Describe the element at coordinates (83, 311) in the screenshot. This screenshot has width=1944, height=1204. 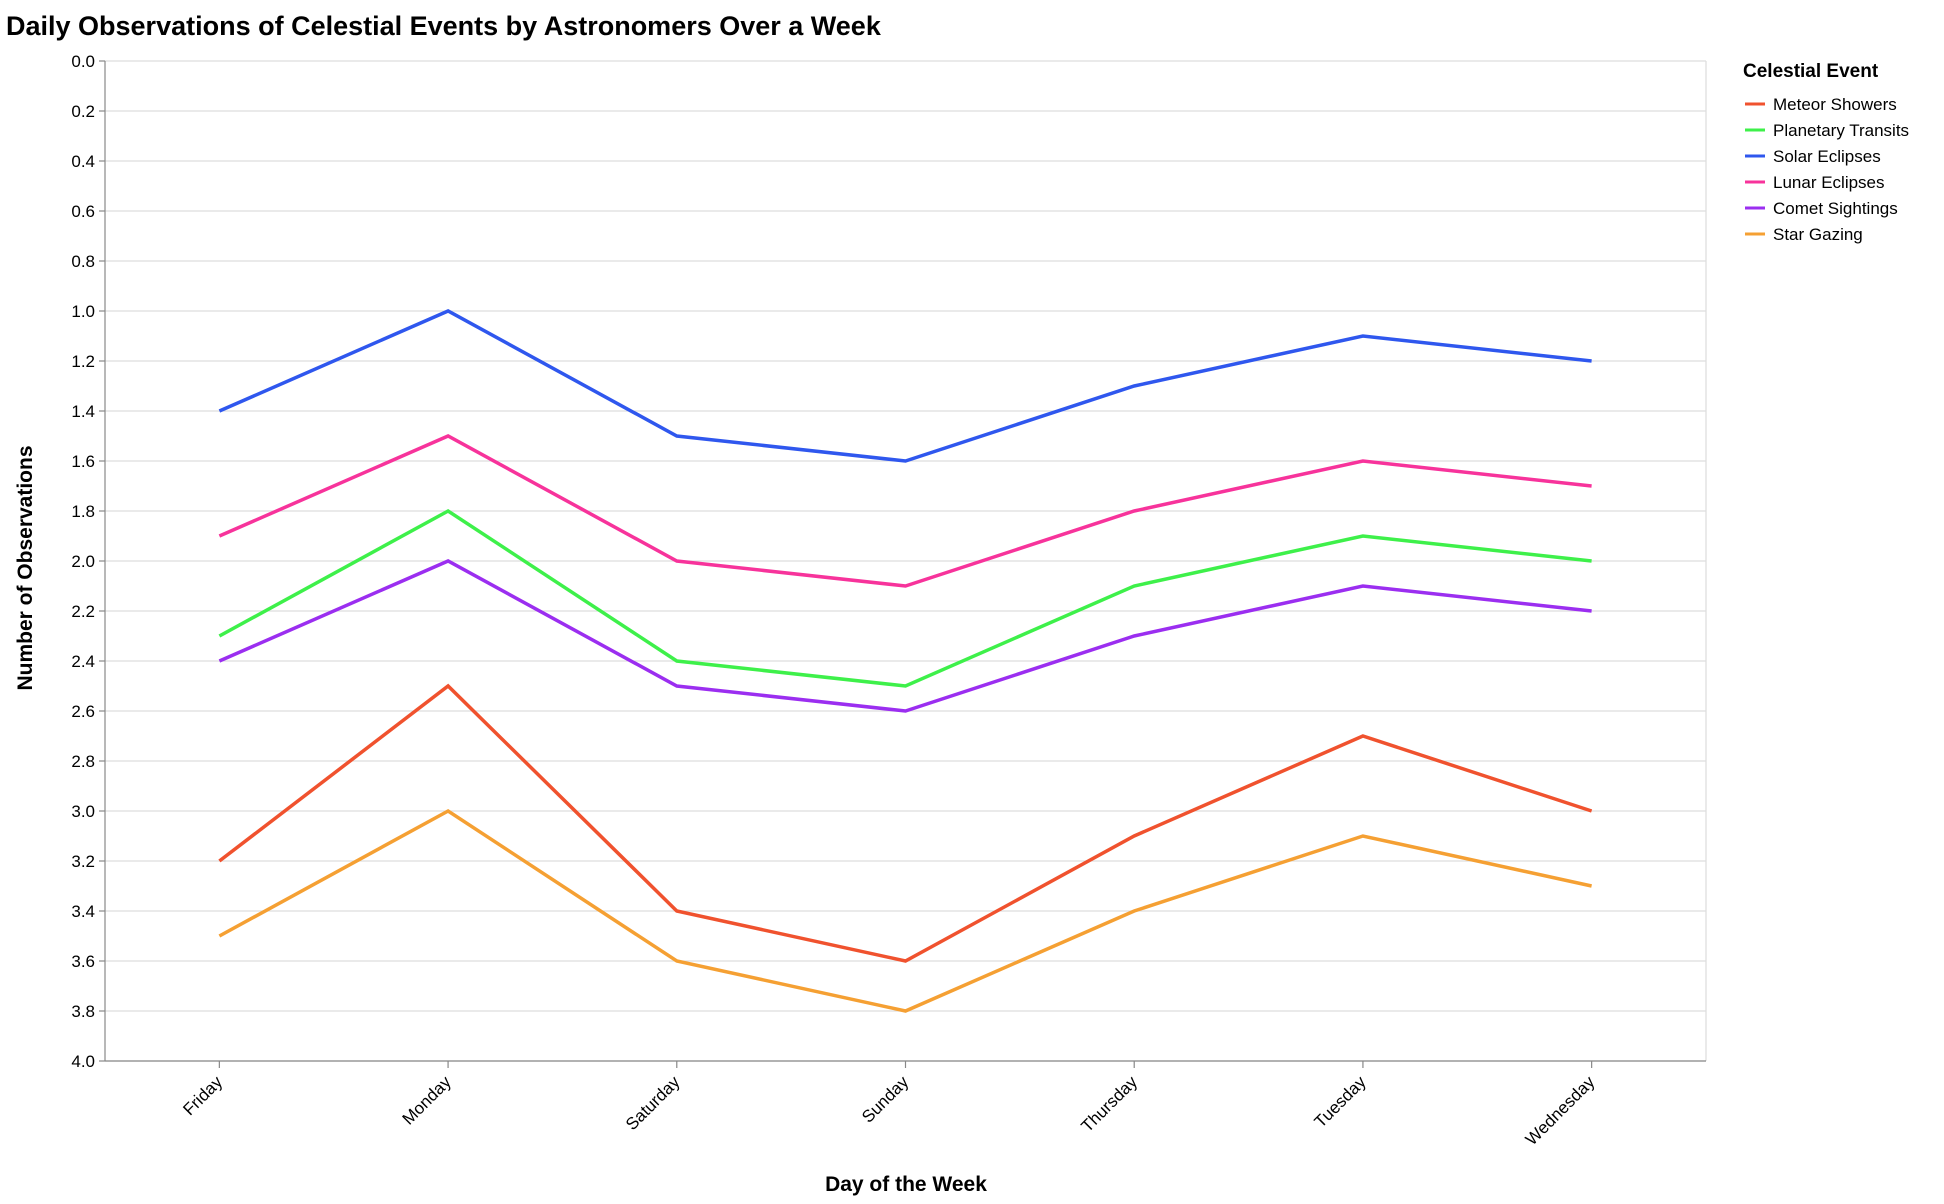
I see `y-tick-label: 1.0` at that location.